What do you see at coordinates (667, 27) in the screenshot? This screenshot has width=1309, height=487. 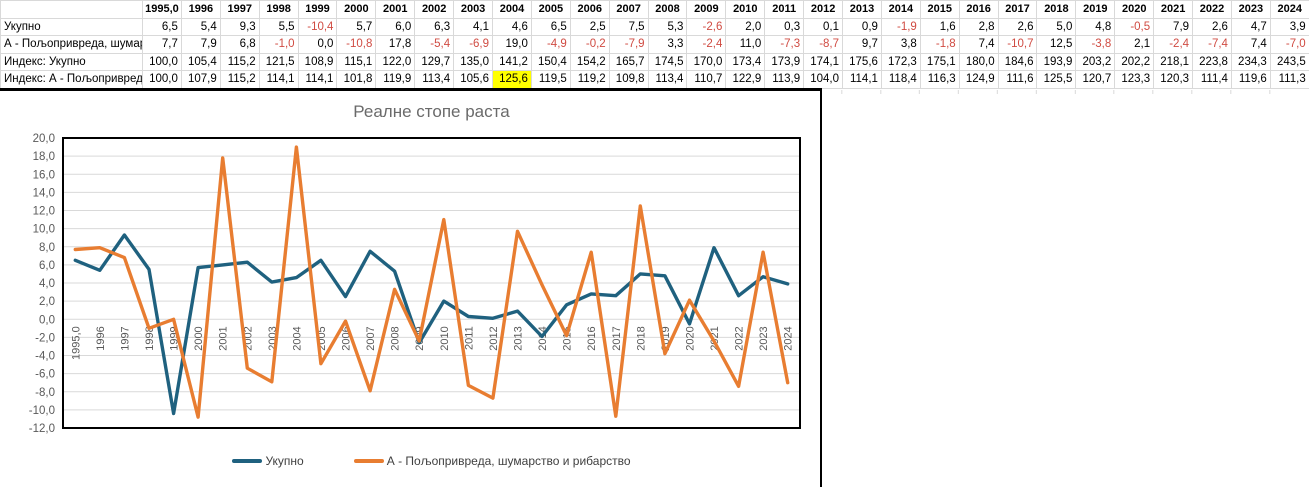 I see `value-cell: 5,3` at bounding box center [667, 27].